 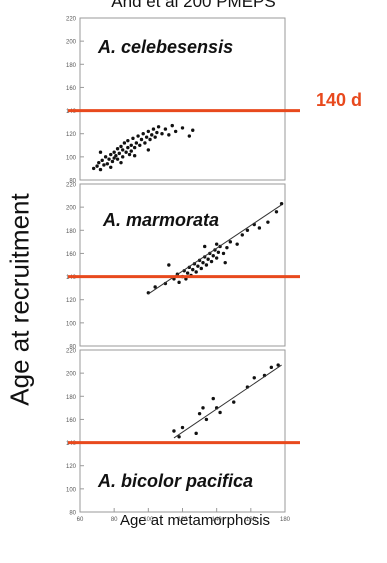 What do you see at coordinates (160, 220) in the screenshot?
I see `species-title: A. marmorata` at bounding box center [160, 220].